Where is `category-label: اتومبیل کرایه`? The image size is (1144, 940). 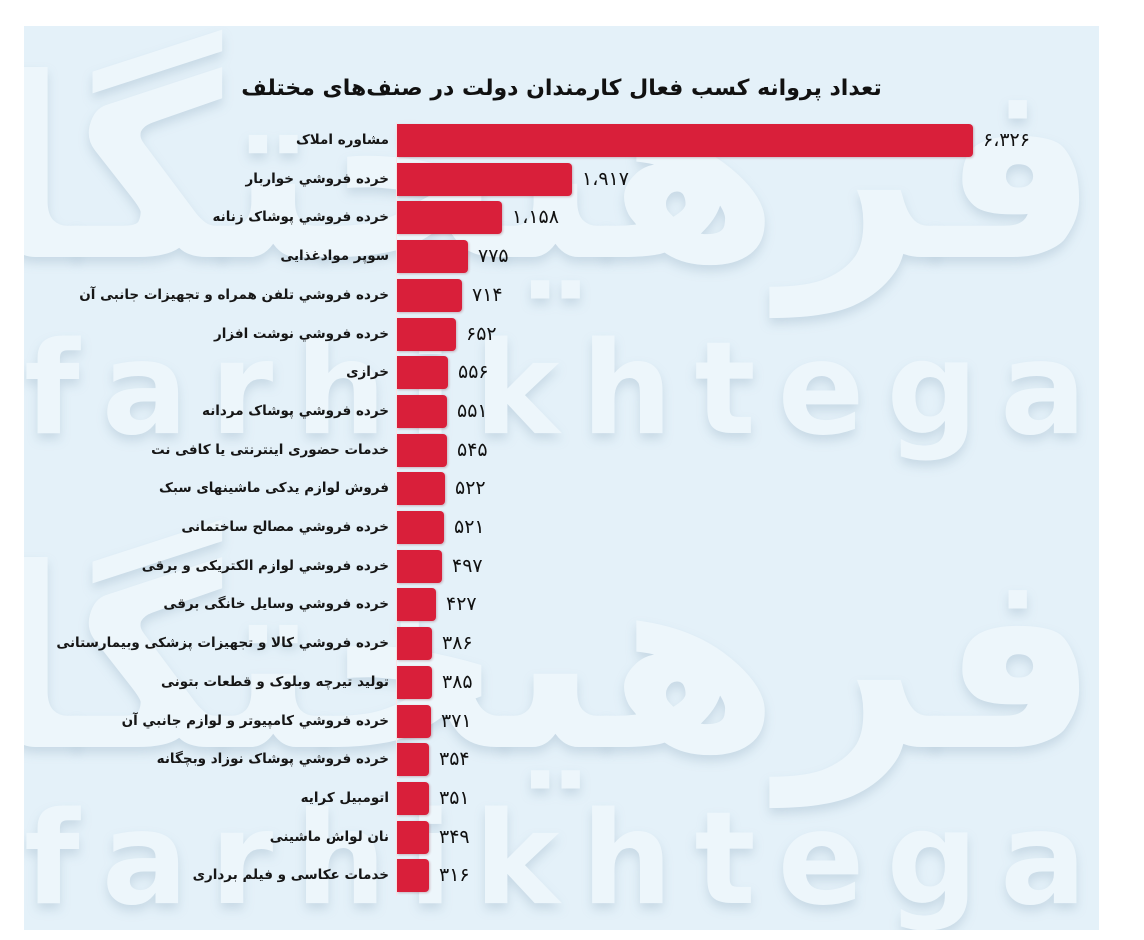 category-label: اتومبیل کرایه is located at coordinates (344, 797).